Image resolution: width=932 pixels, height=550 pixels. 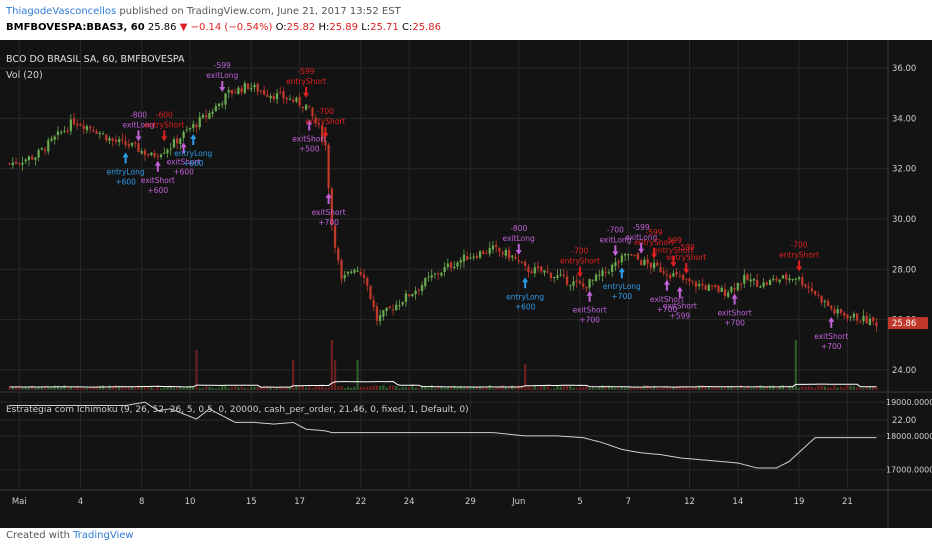 I want to click on trade-qty: +599, so click(x=680, y=316).